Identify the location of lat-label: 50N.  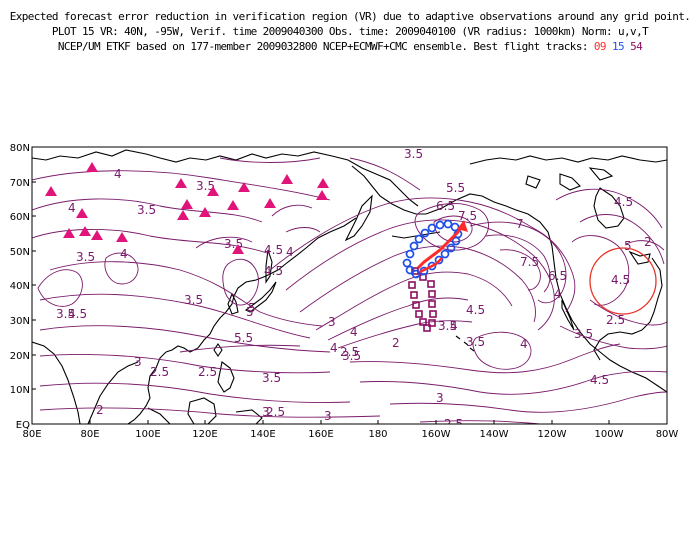
(20, 252).